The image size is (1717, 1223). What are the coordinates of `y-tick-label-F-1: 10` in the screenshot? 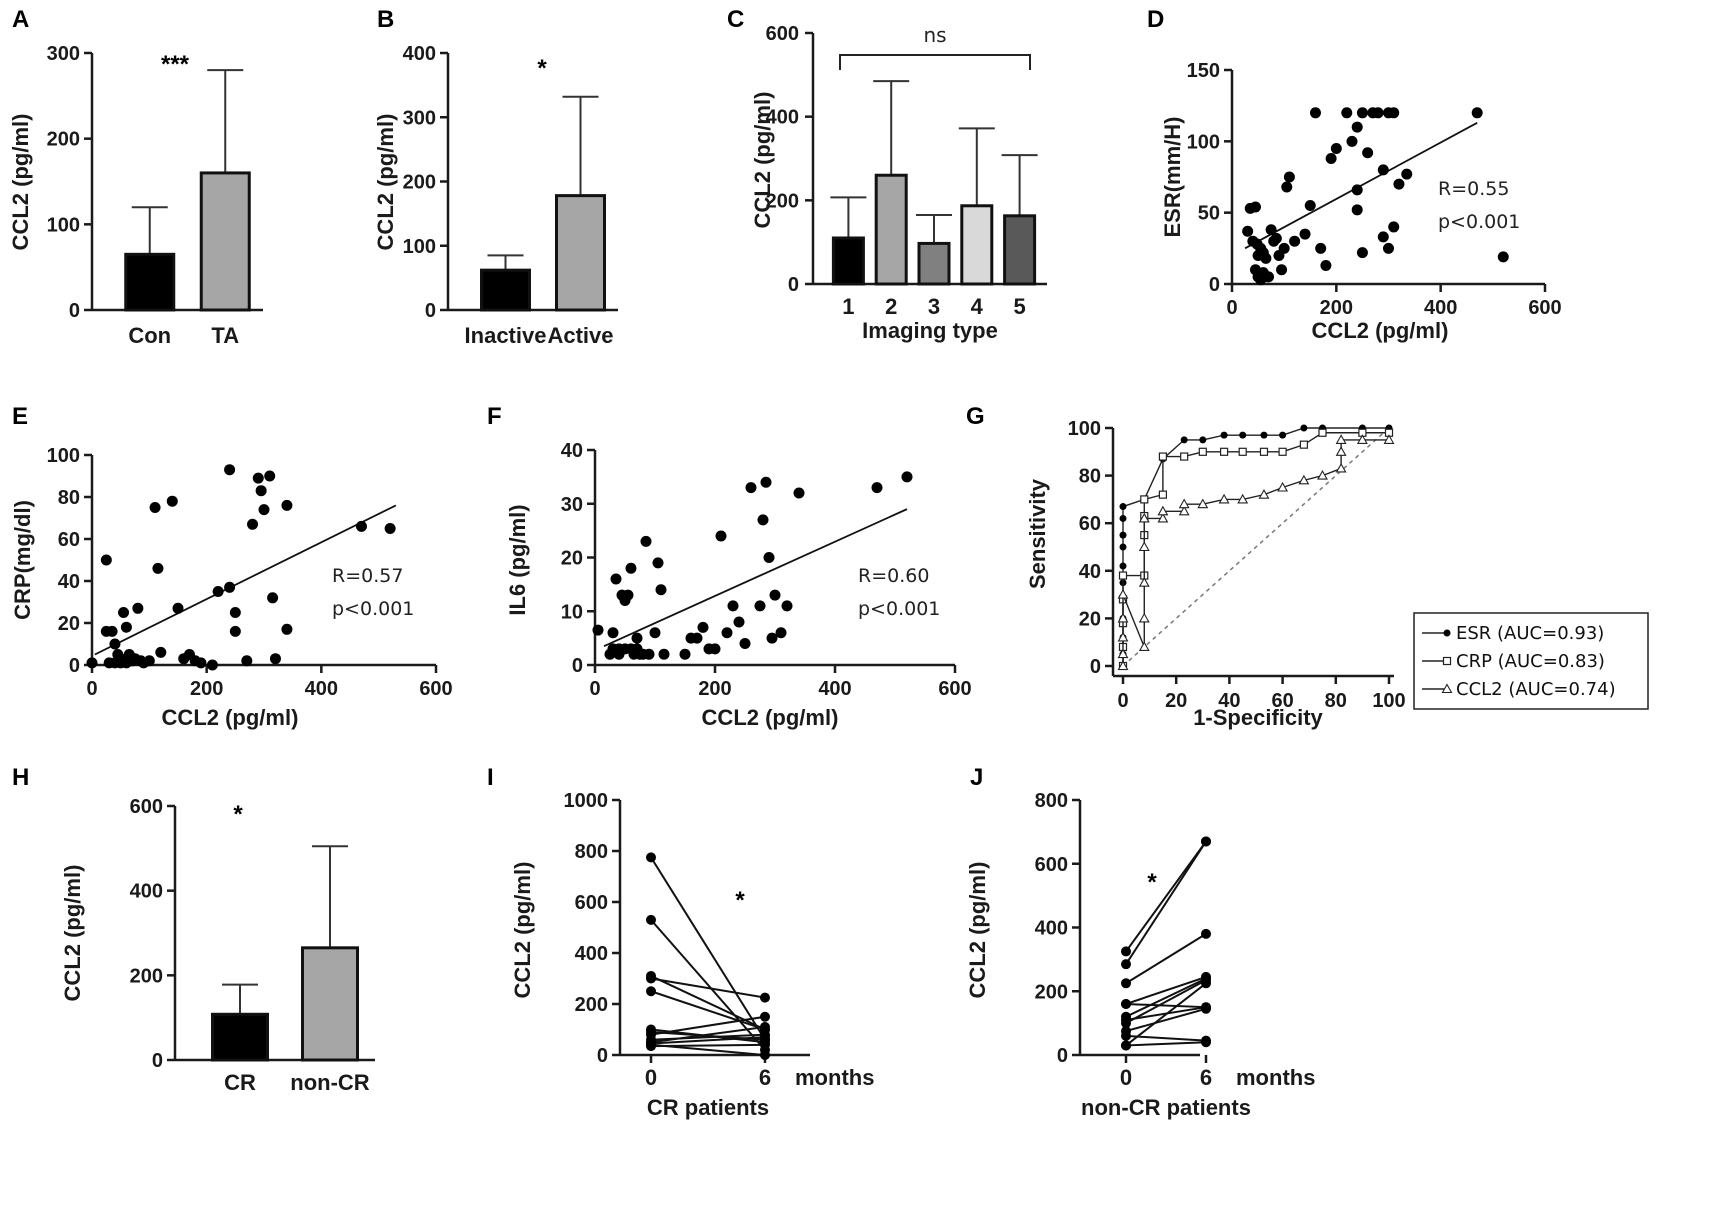 It's located at (572, 612).